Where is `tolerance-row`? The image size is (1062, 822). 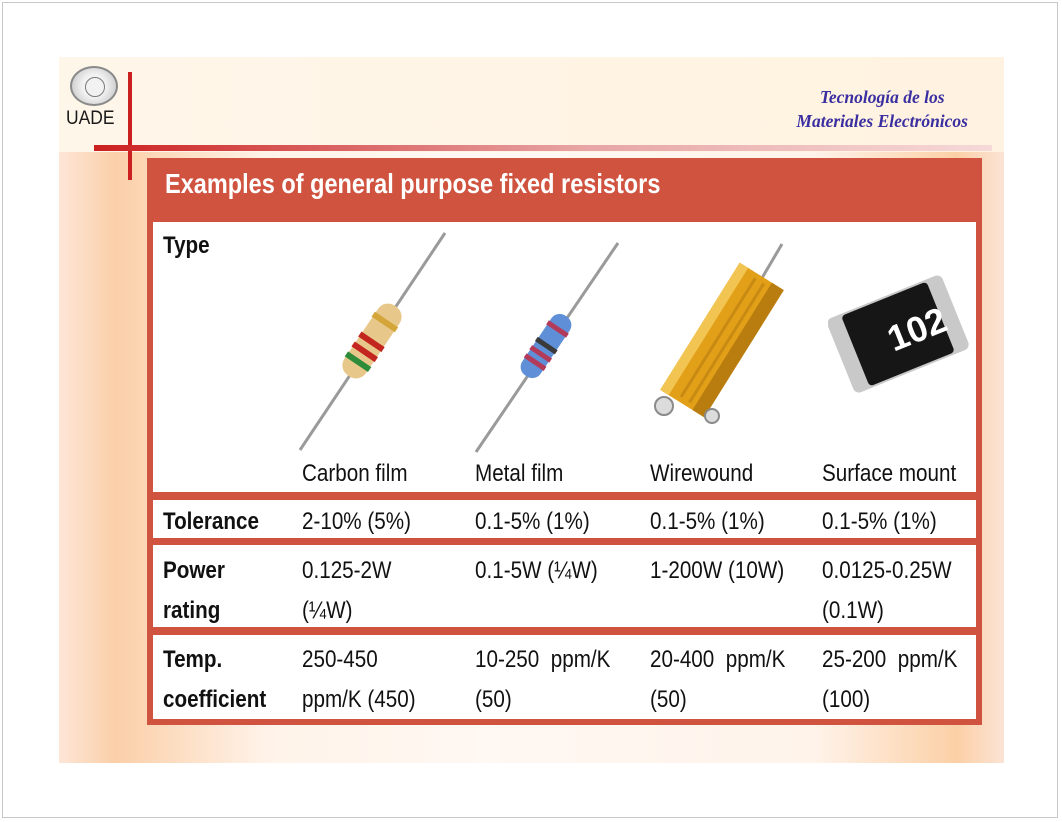
tolerance-row is located at coordinates (564, 519).